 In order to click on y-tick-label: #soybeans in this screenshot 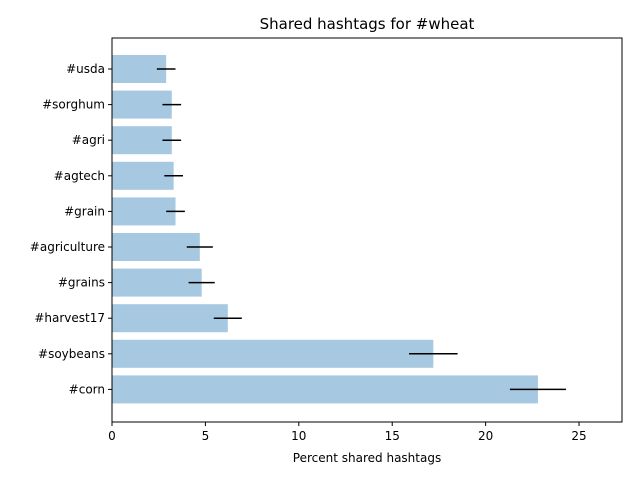, I will do `click(71, 354)`.